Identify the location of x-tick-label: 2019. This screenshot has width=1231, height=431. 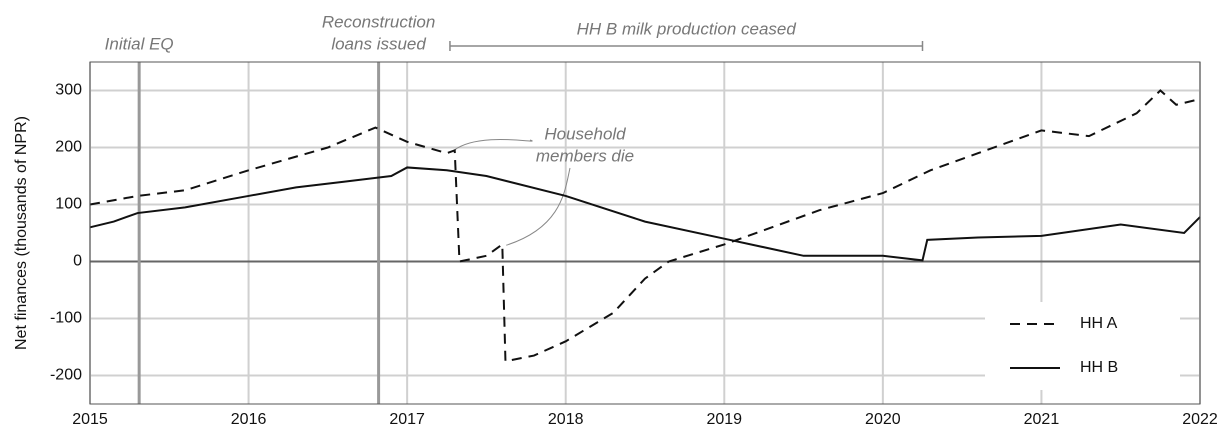
(724, 419).